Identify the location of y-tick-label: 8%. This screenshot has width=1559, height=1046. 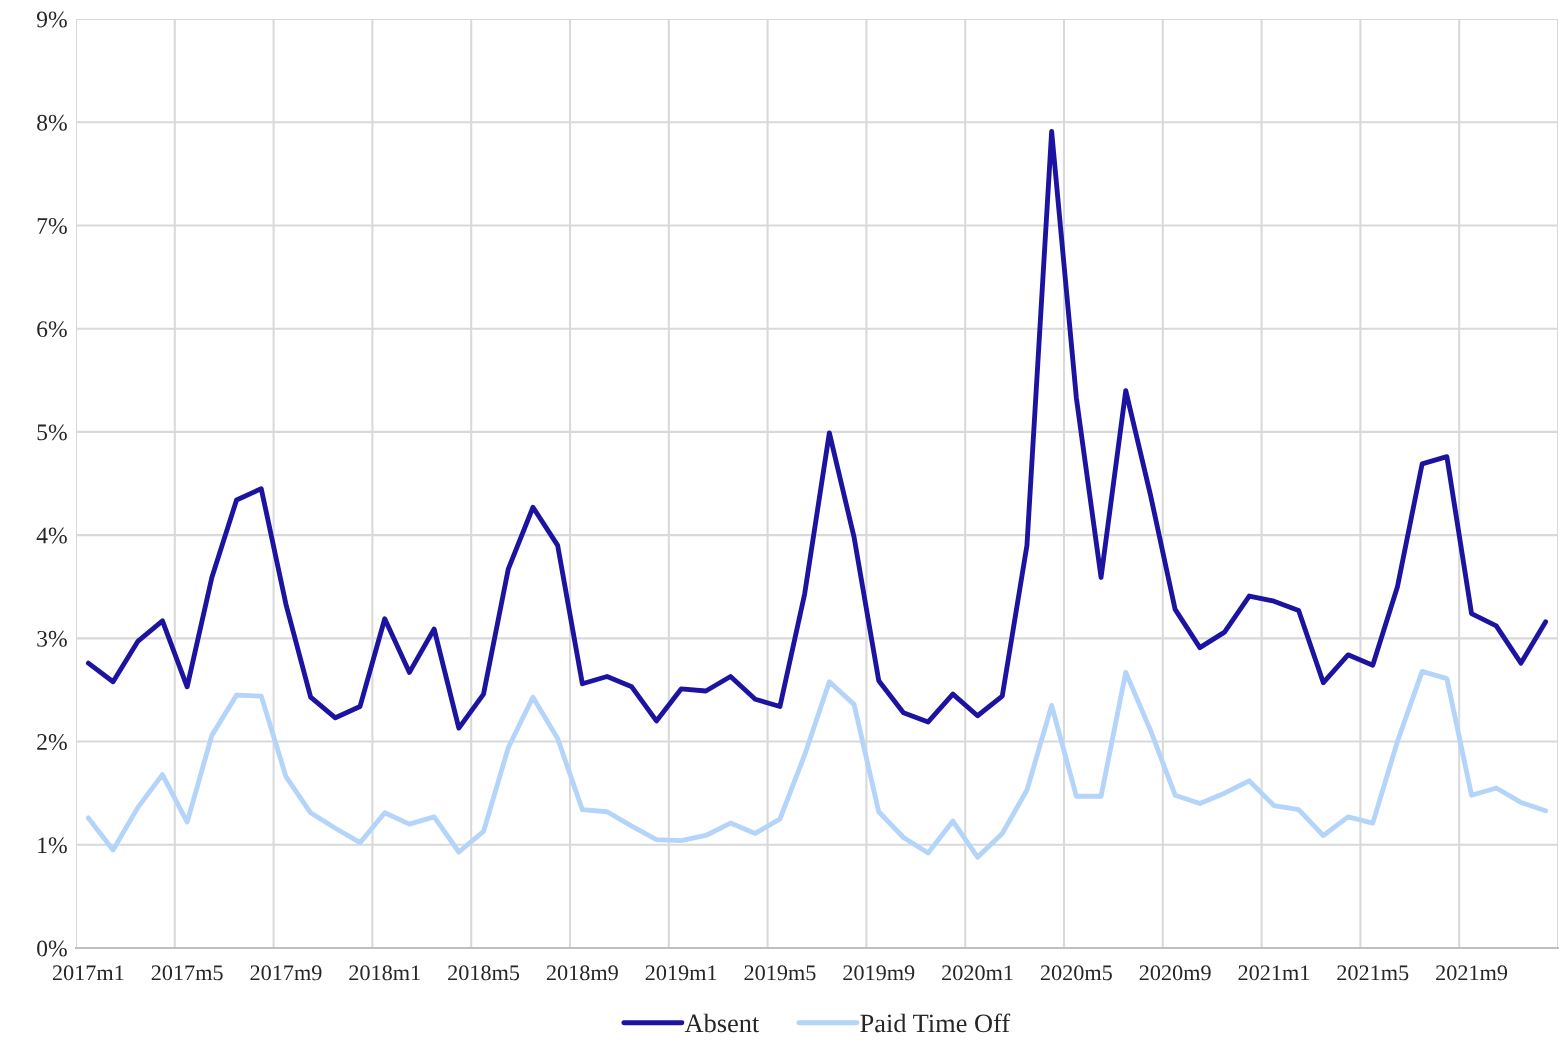
(52, 122).